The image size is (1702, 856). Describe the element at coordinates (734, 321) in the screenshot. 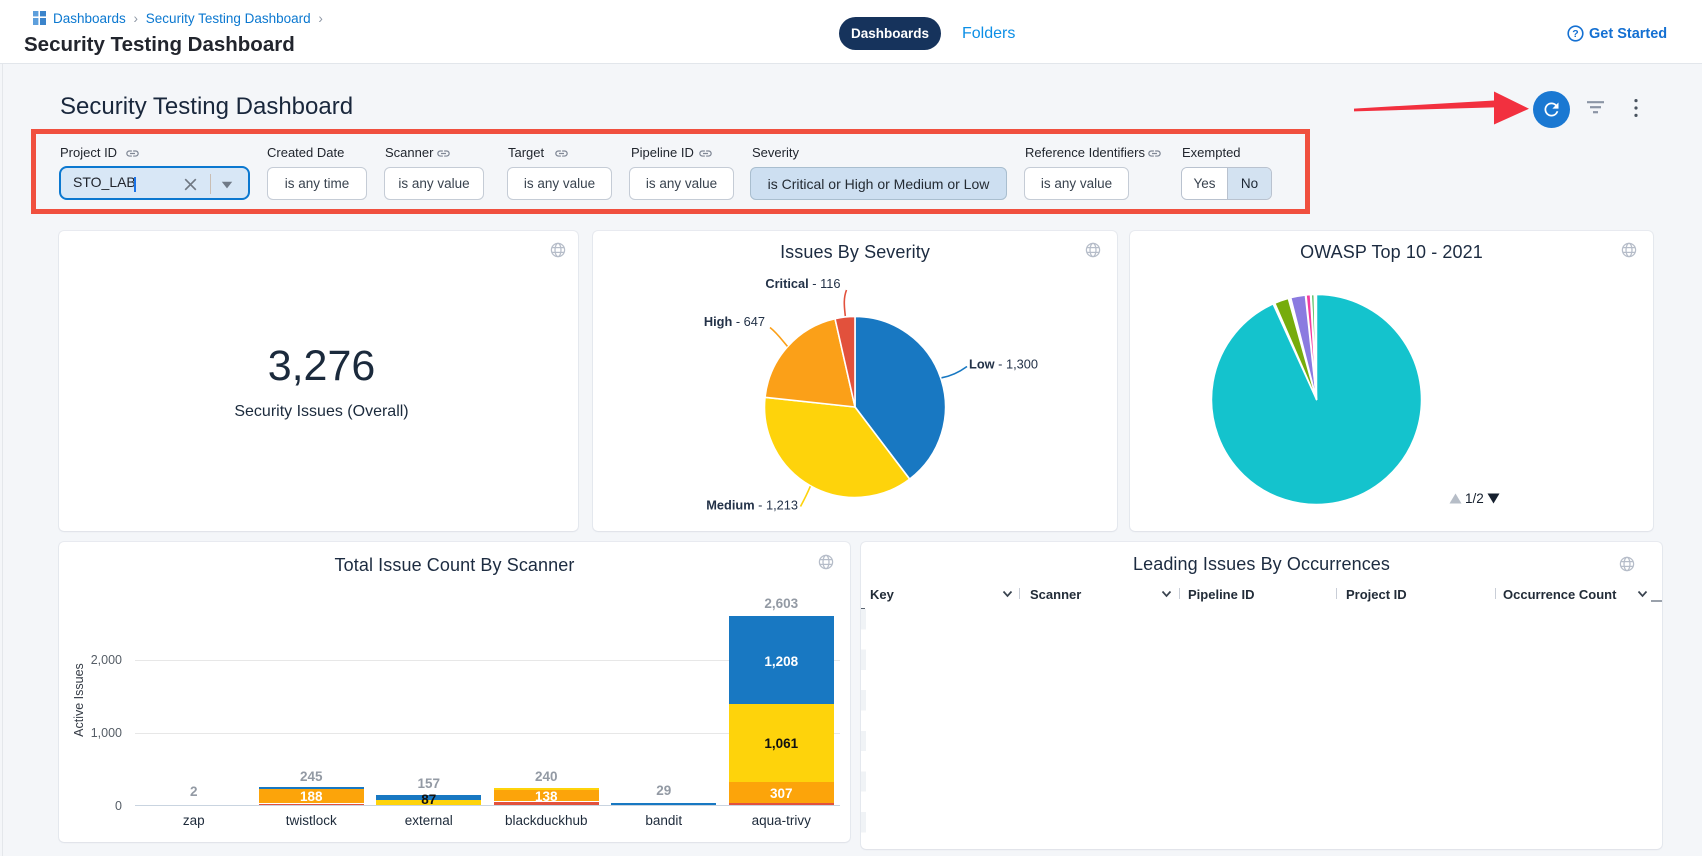

I see `svg-text: High - 647` at that location.